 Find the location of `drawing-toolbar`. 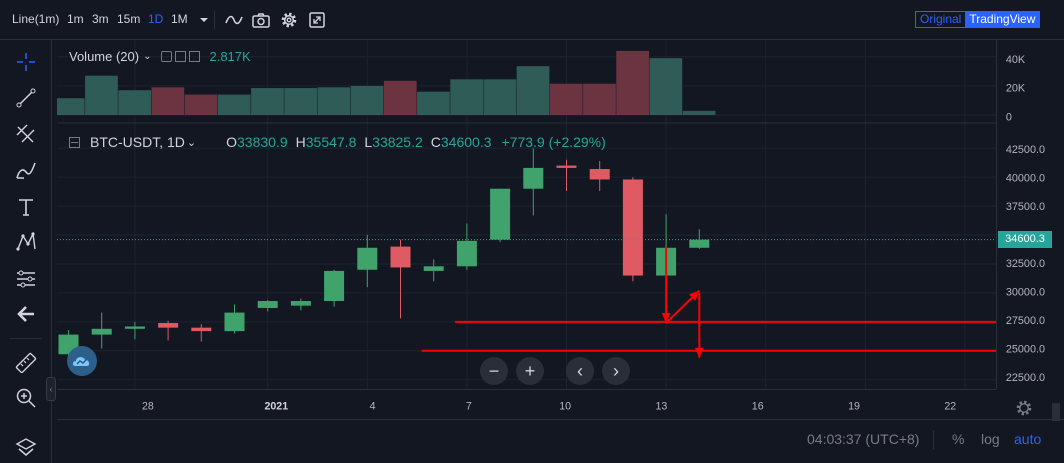

drawing-toolbar is located at coordinates (26, 251).